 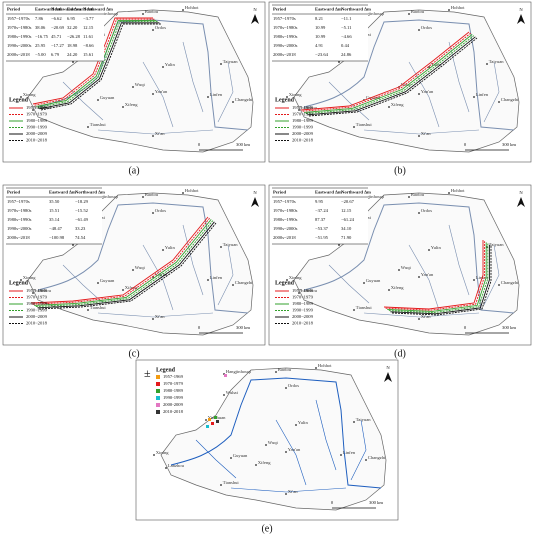 What do you see at coordinates (319, 18) in the screenshot?
I see `table-cell: 8.21` at bounding box center [319, 18].